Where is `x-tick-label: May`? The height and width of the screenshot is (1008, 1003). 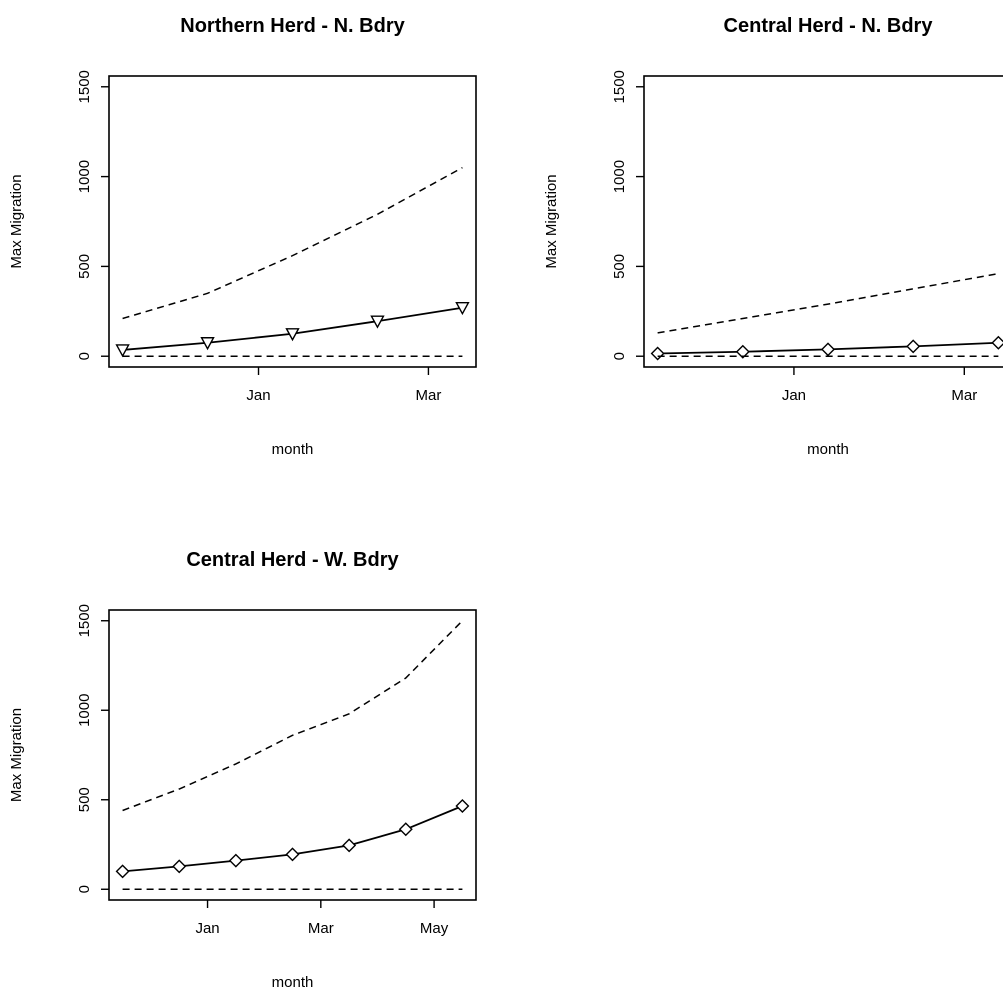 x-tick-label: May is located at coordinates (434, 928).